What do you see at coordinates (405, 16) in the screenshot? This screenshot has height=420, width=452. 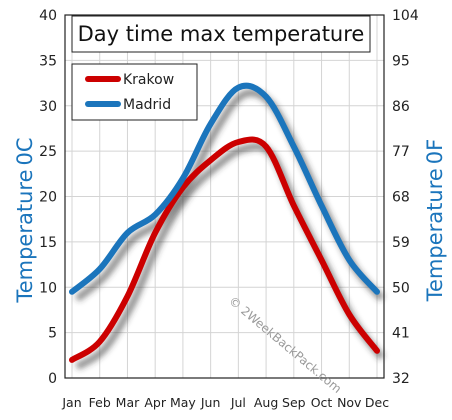 I see `right-tick-label: 104` at bounding box center [405, 16].